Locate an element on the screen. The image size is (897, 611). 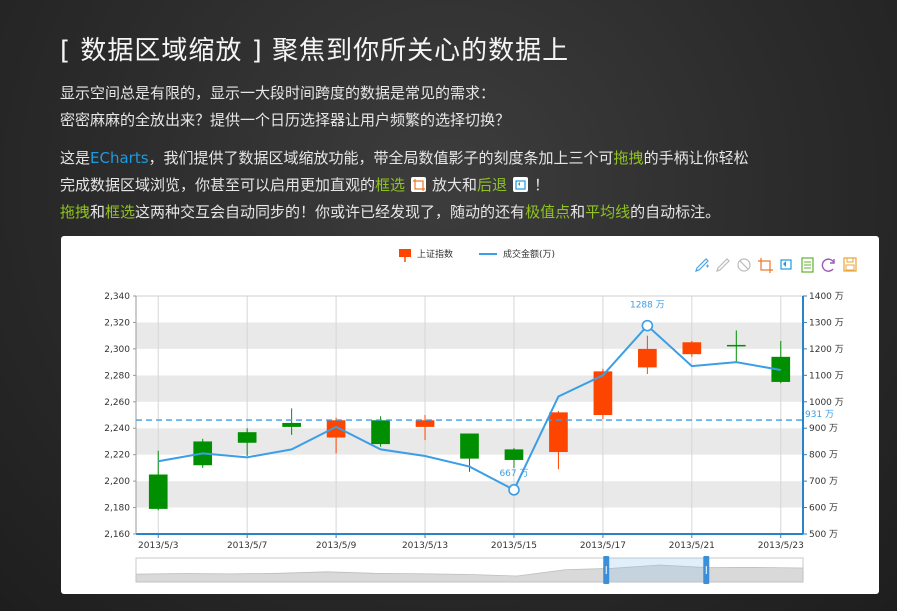
eraser-shape is located at coordinates (723, 265).